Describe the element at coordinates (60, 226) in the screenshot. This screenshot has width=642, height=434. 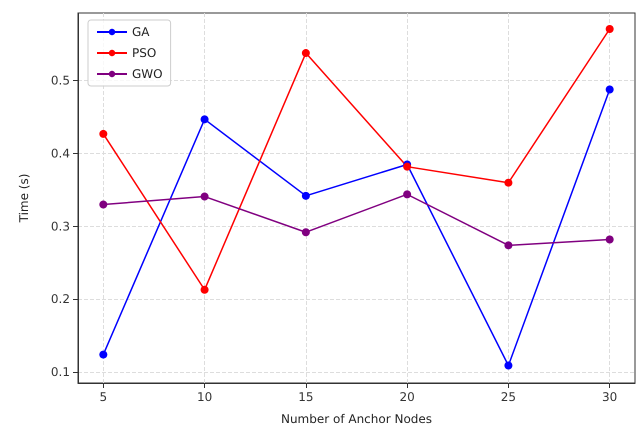
I see `y-tick-label: 0.3` at that location.